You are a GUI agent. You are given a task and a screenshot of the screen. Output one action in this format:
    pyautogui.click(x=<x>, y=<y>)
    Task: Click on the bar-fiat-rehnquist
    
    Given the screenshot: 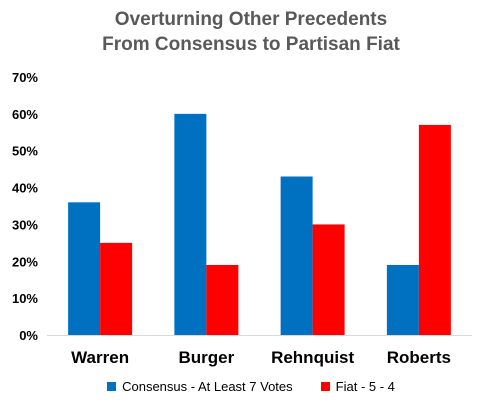 What is the action you would take?
    pyautogui.click(x=328, y=279)
    